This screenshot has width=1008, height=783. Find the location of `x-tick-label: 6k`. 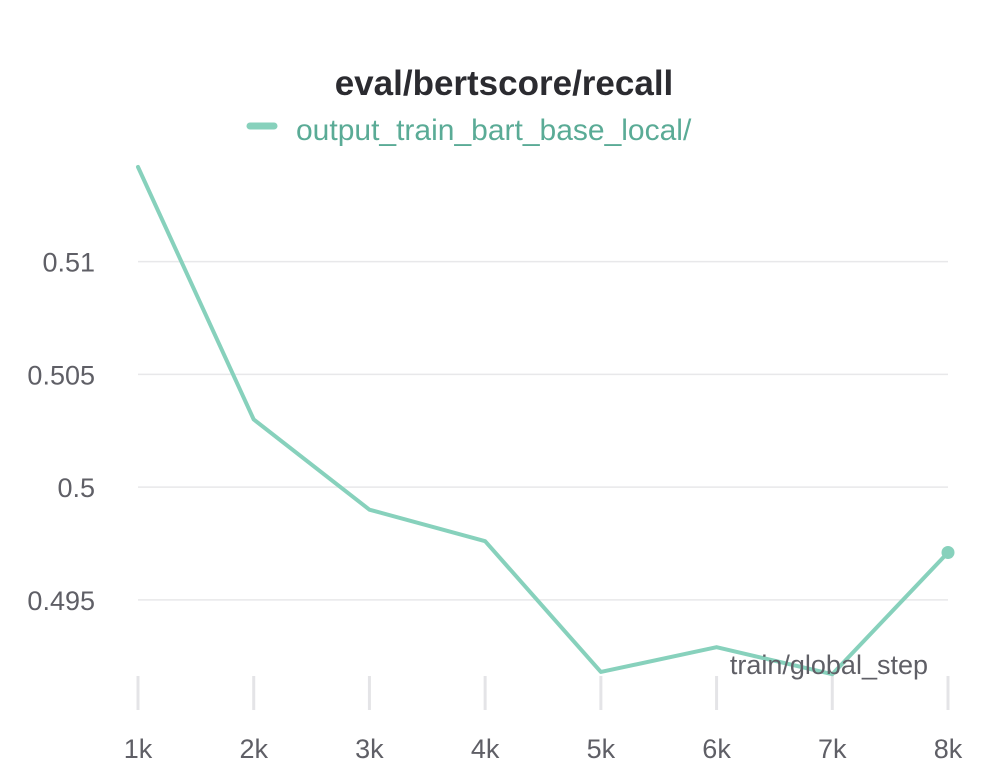

x-tick-label: 6k is located at coordinates (716, 749).